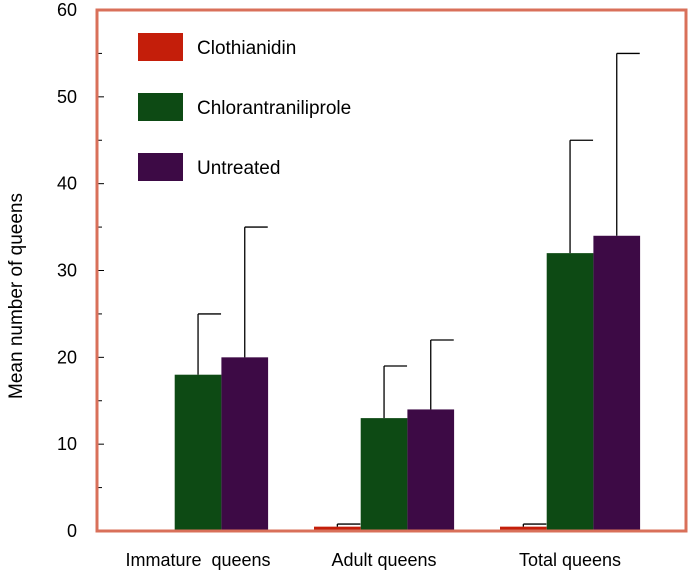 The height and width of the screenshot is (582, 692). I want to click on y-tick-label: 20, so click(67, 357).